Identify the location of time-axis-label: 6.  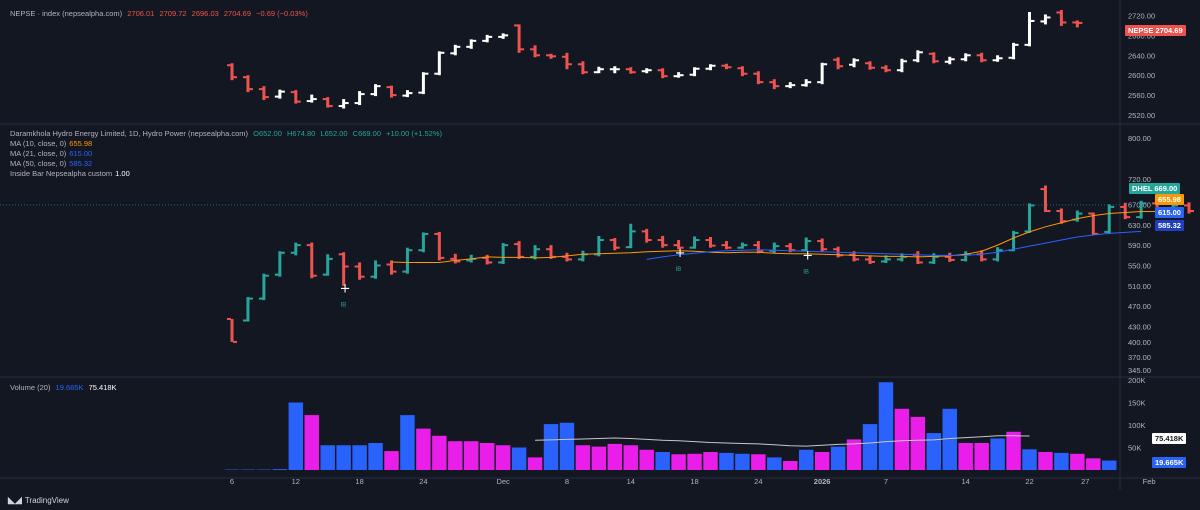
(232, 481).